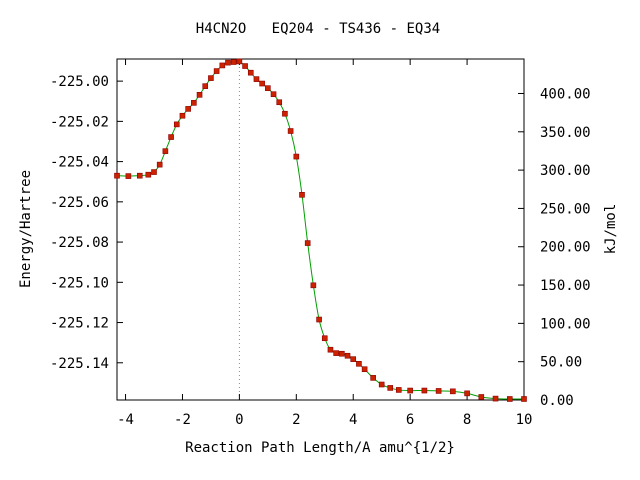  What do you see at coordinates (320, 448) in the screenshot?
I see `x-axis-label: Reaction Path Length/A amu^{1/2}` at bounding box center [320, 448].